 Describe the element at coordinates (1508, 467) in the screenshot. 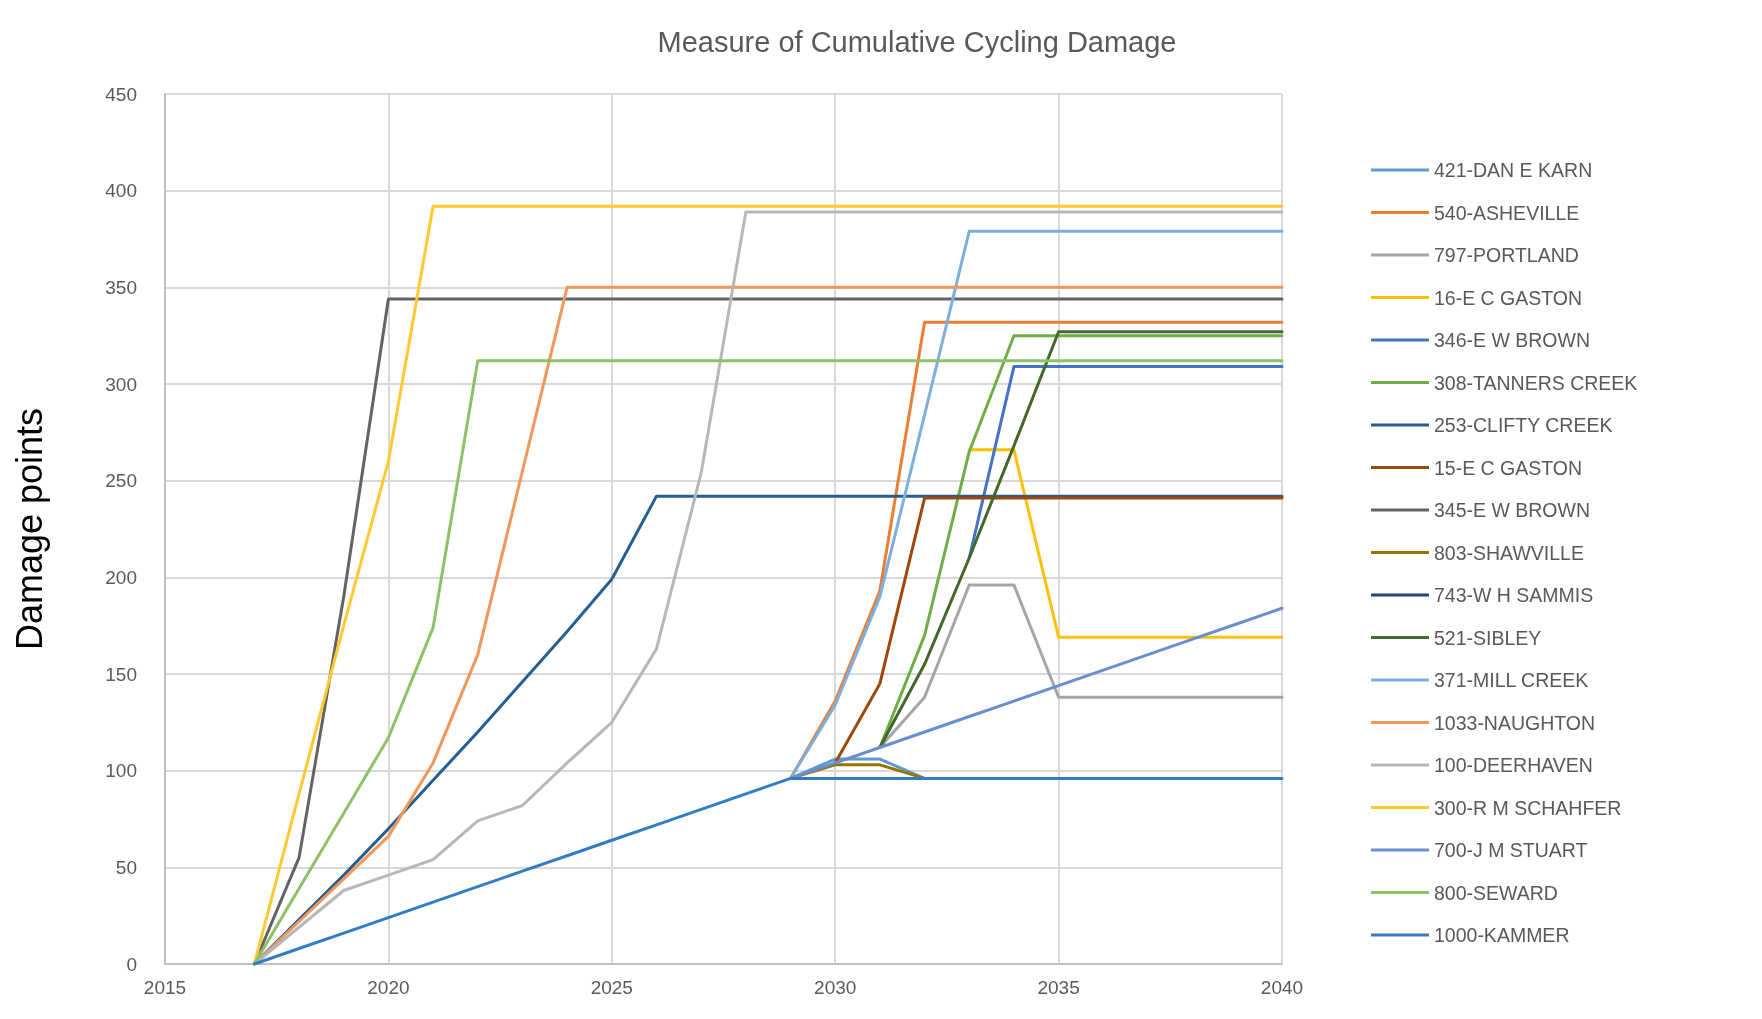

I see `legend-label: 15-E C GASTON` at that location.